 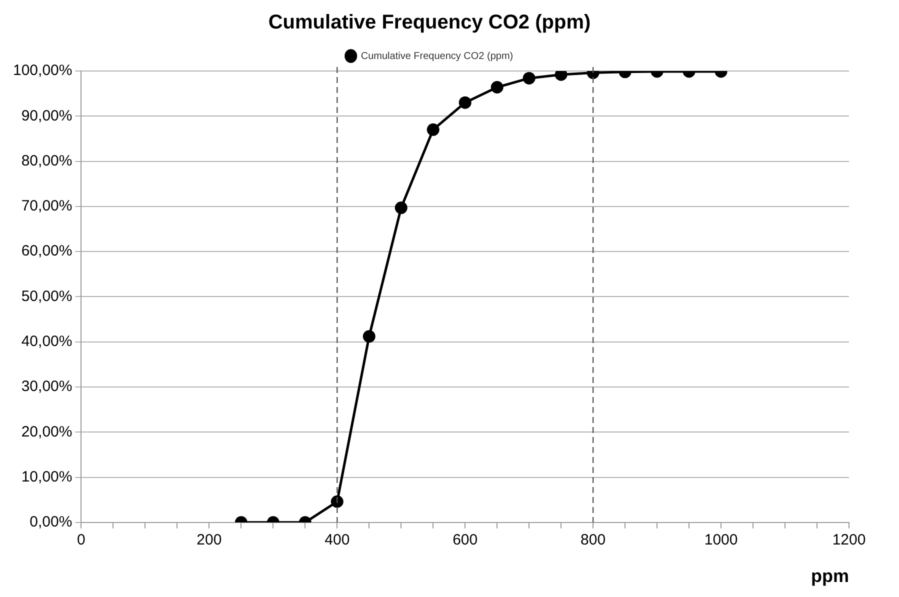 I want to click on y-tick-label: 40,00%, so click(x=46, y=341).